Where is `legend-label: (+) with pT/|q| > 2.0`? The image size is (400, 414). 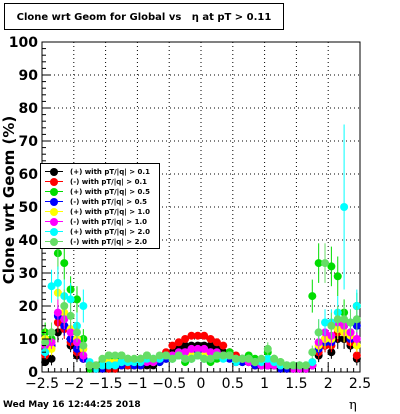
legend-label: (+) with pT/|q| > 2.0 is located at coordinates (110, 232).